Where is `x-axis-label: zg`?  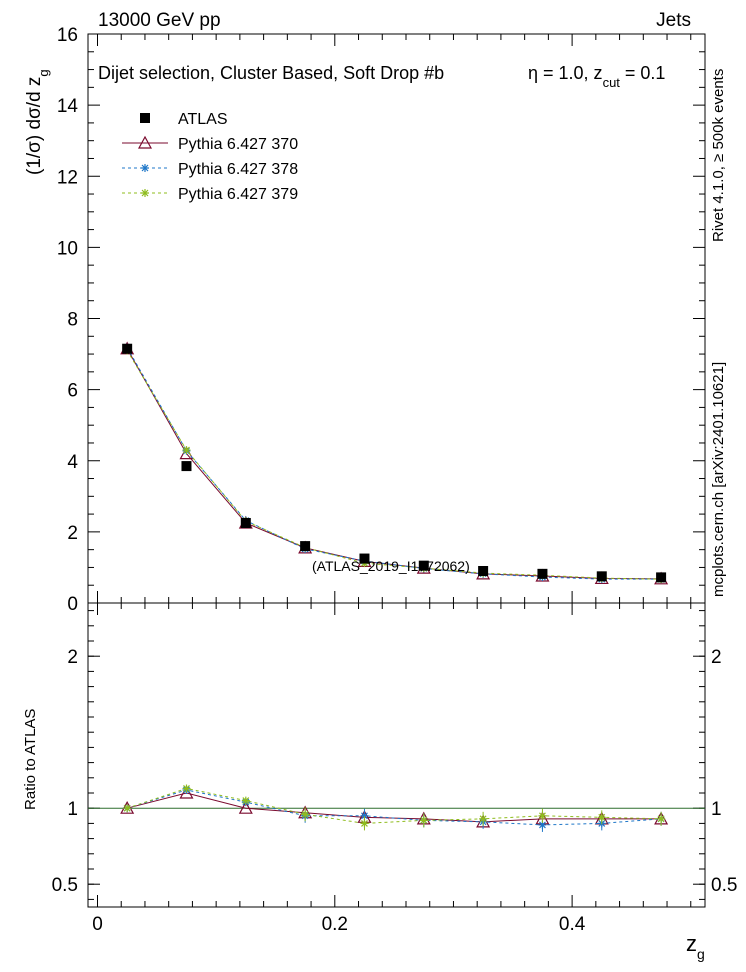
x-axis-label: zg is located at coordinates (695, 946).